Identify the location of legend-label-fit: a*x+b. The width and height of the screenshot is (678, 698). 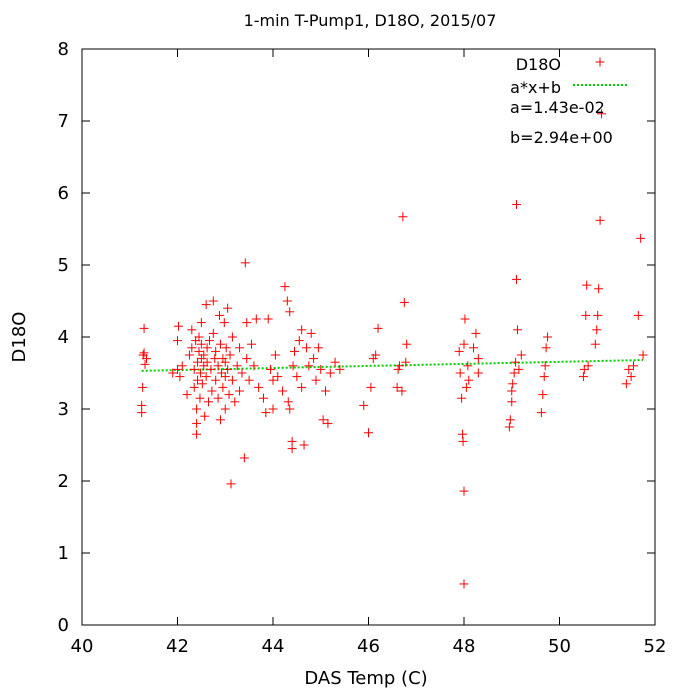
(535, 87).